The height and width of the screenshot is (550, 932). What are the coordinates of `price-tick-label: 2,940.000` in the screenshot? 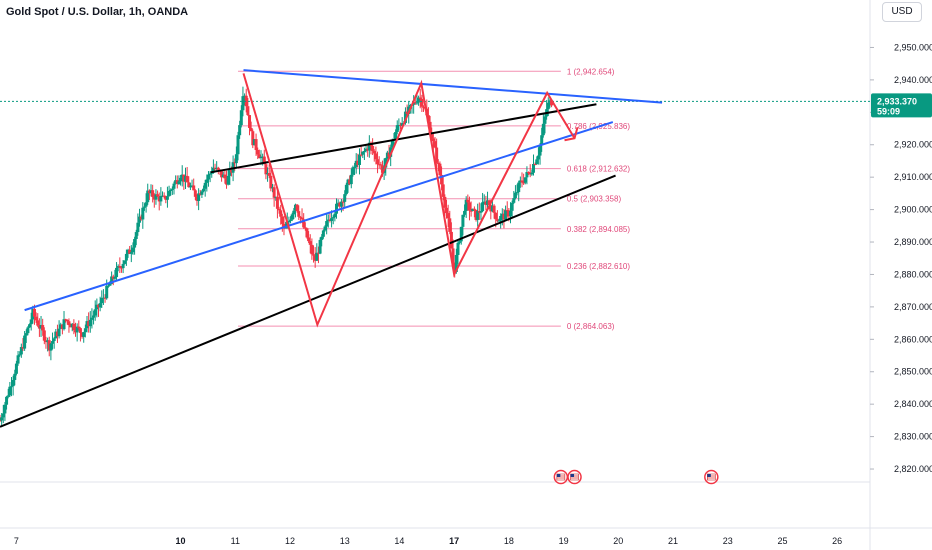 It's located at (913, 80).